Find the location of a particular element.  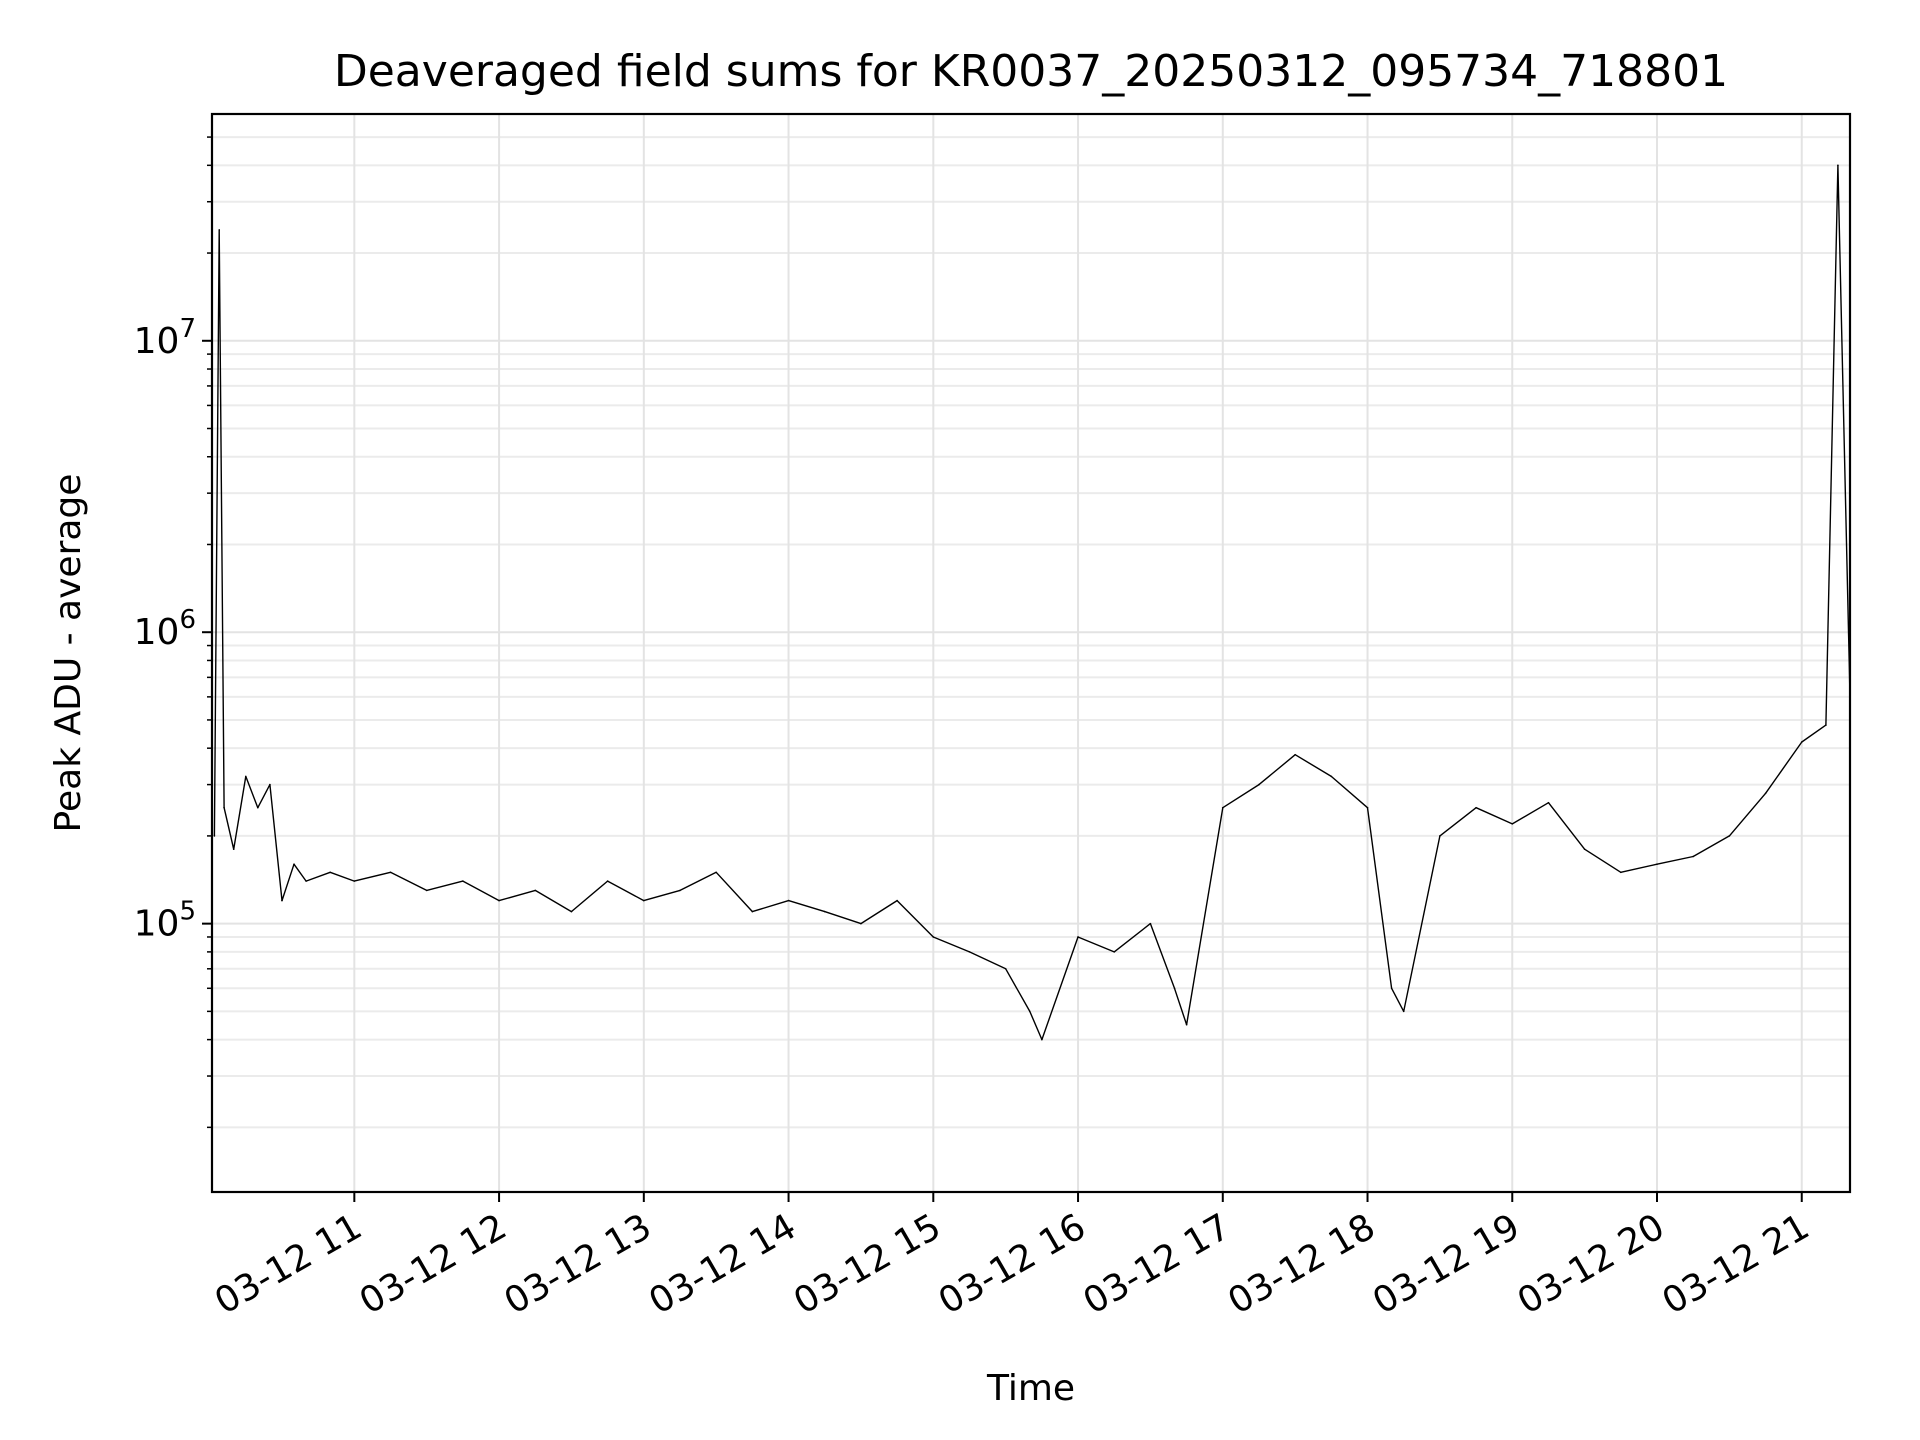

y-tick-label: 10⁷ is located at coordinates (165, 338).